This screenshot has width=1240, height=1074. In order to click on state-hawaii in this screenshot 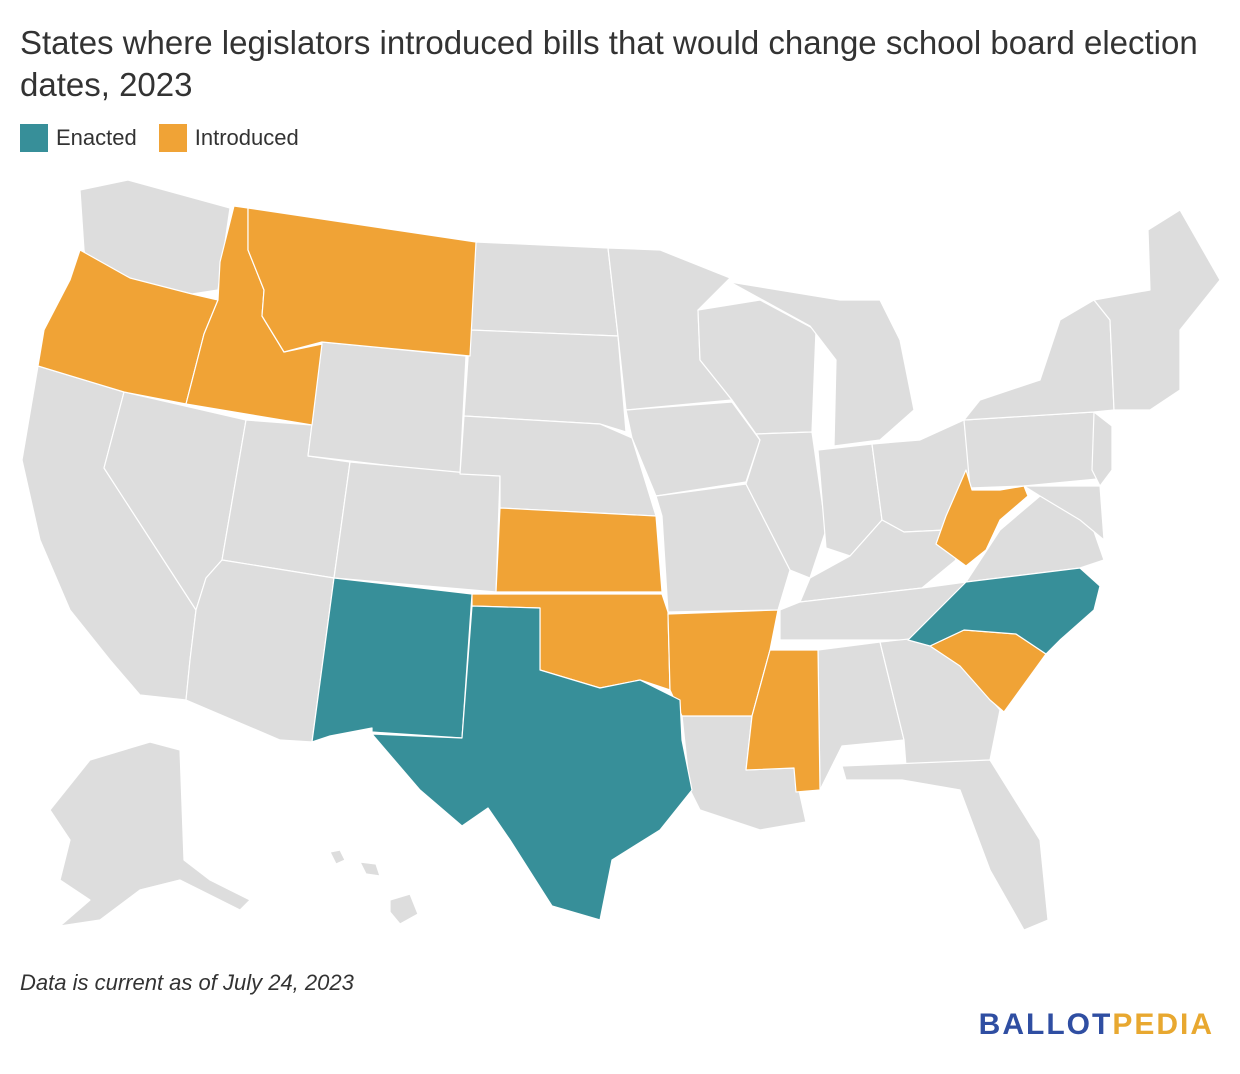, I will do `click(374, 887)`.